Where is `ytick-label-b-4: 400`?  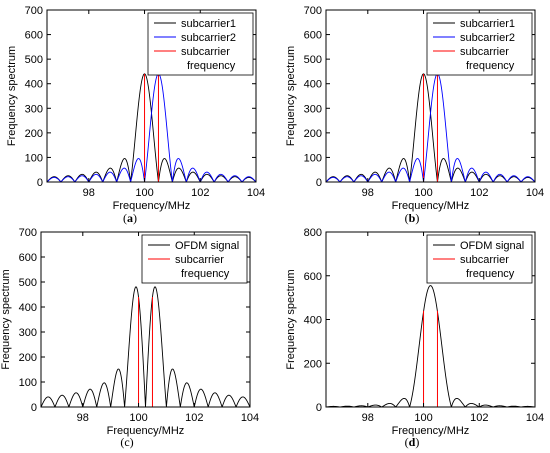
ytick-label-b-4: 400 is located at coordinates (313, 85).